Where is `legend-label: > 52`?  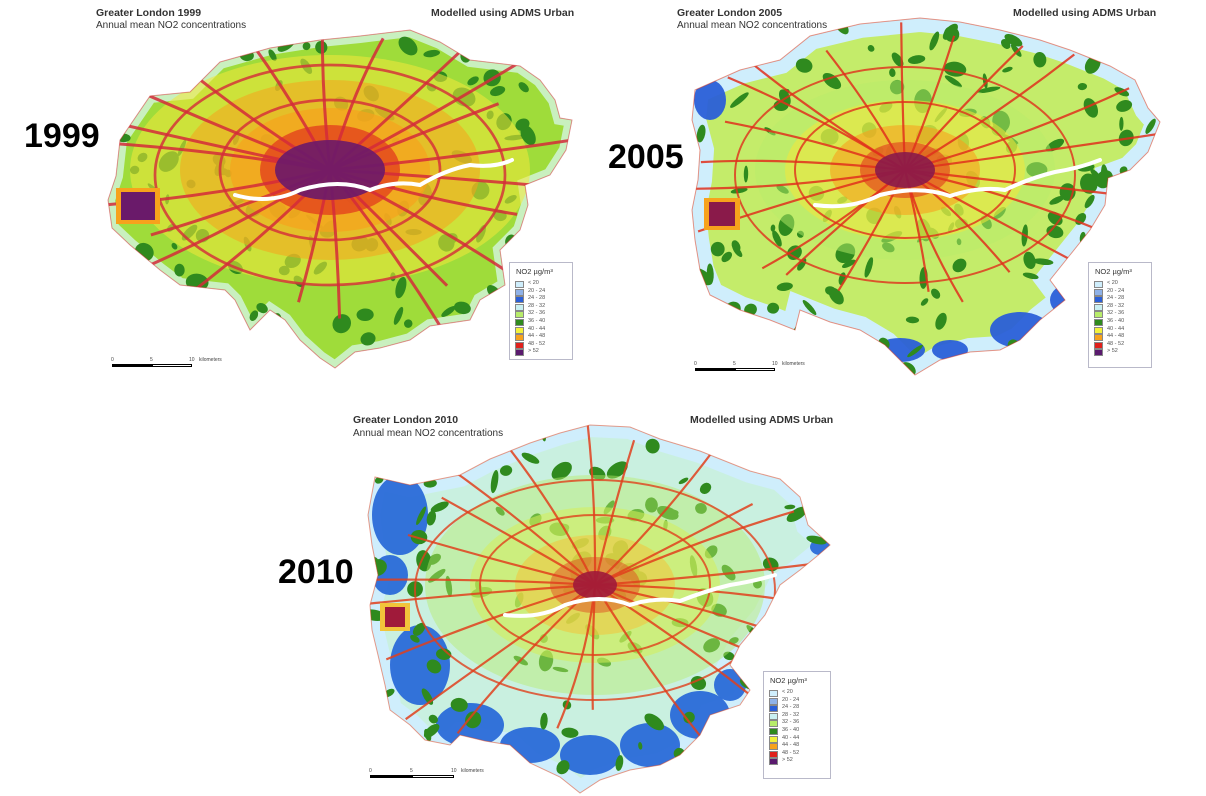 legend-label: > 52 is located at coordinates (787, 760).